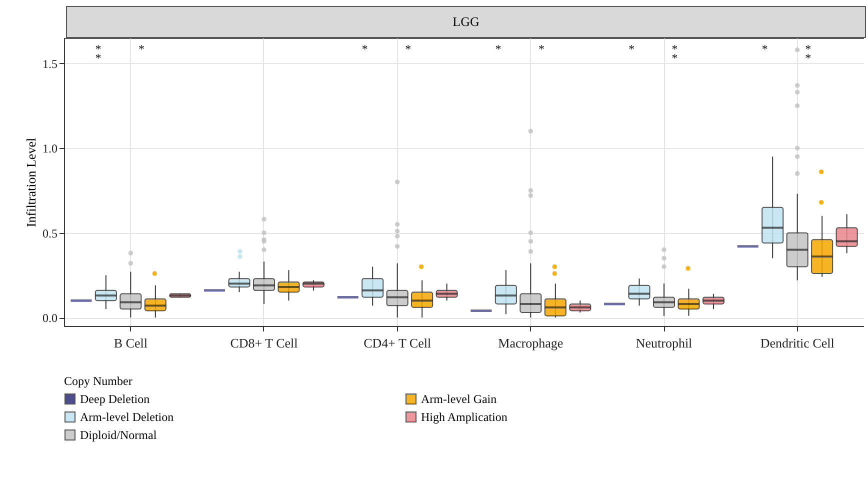  Describe the element at coordinates (664, 343) in the screenshot. I see `x-tick-label: Neutrophil` at that location.